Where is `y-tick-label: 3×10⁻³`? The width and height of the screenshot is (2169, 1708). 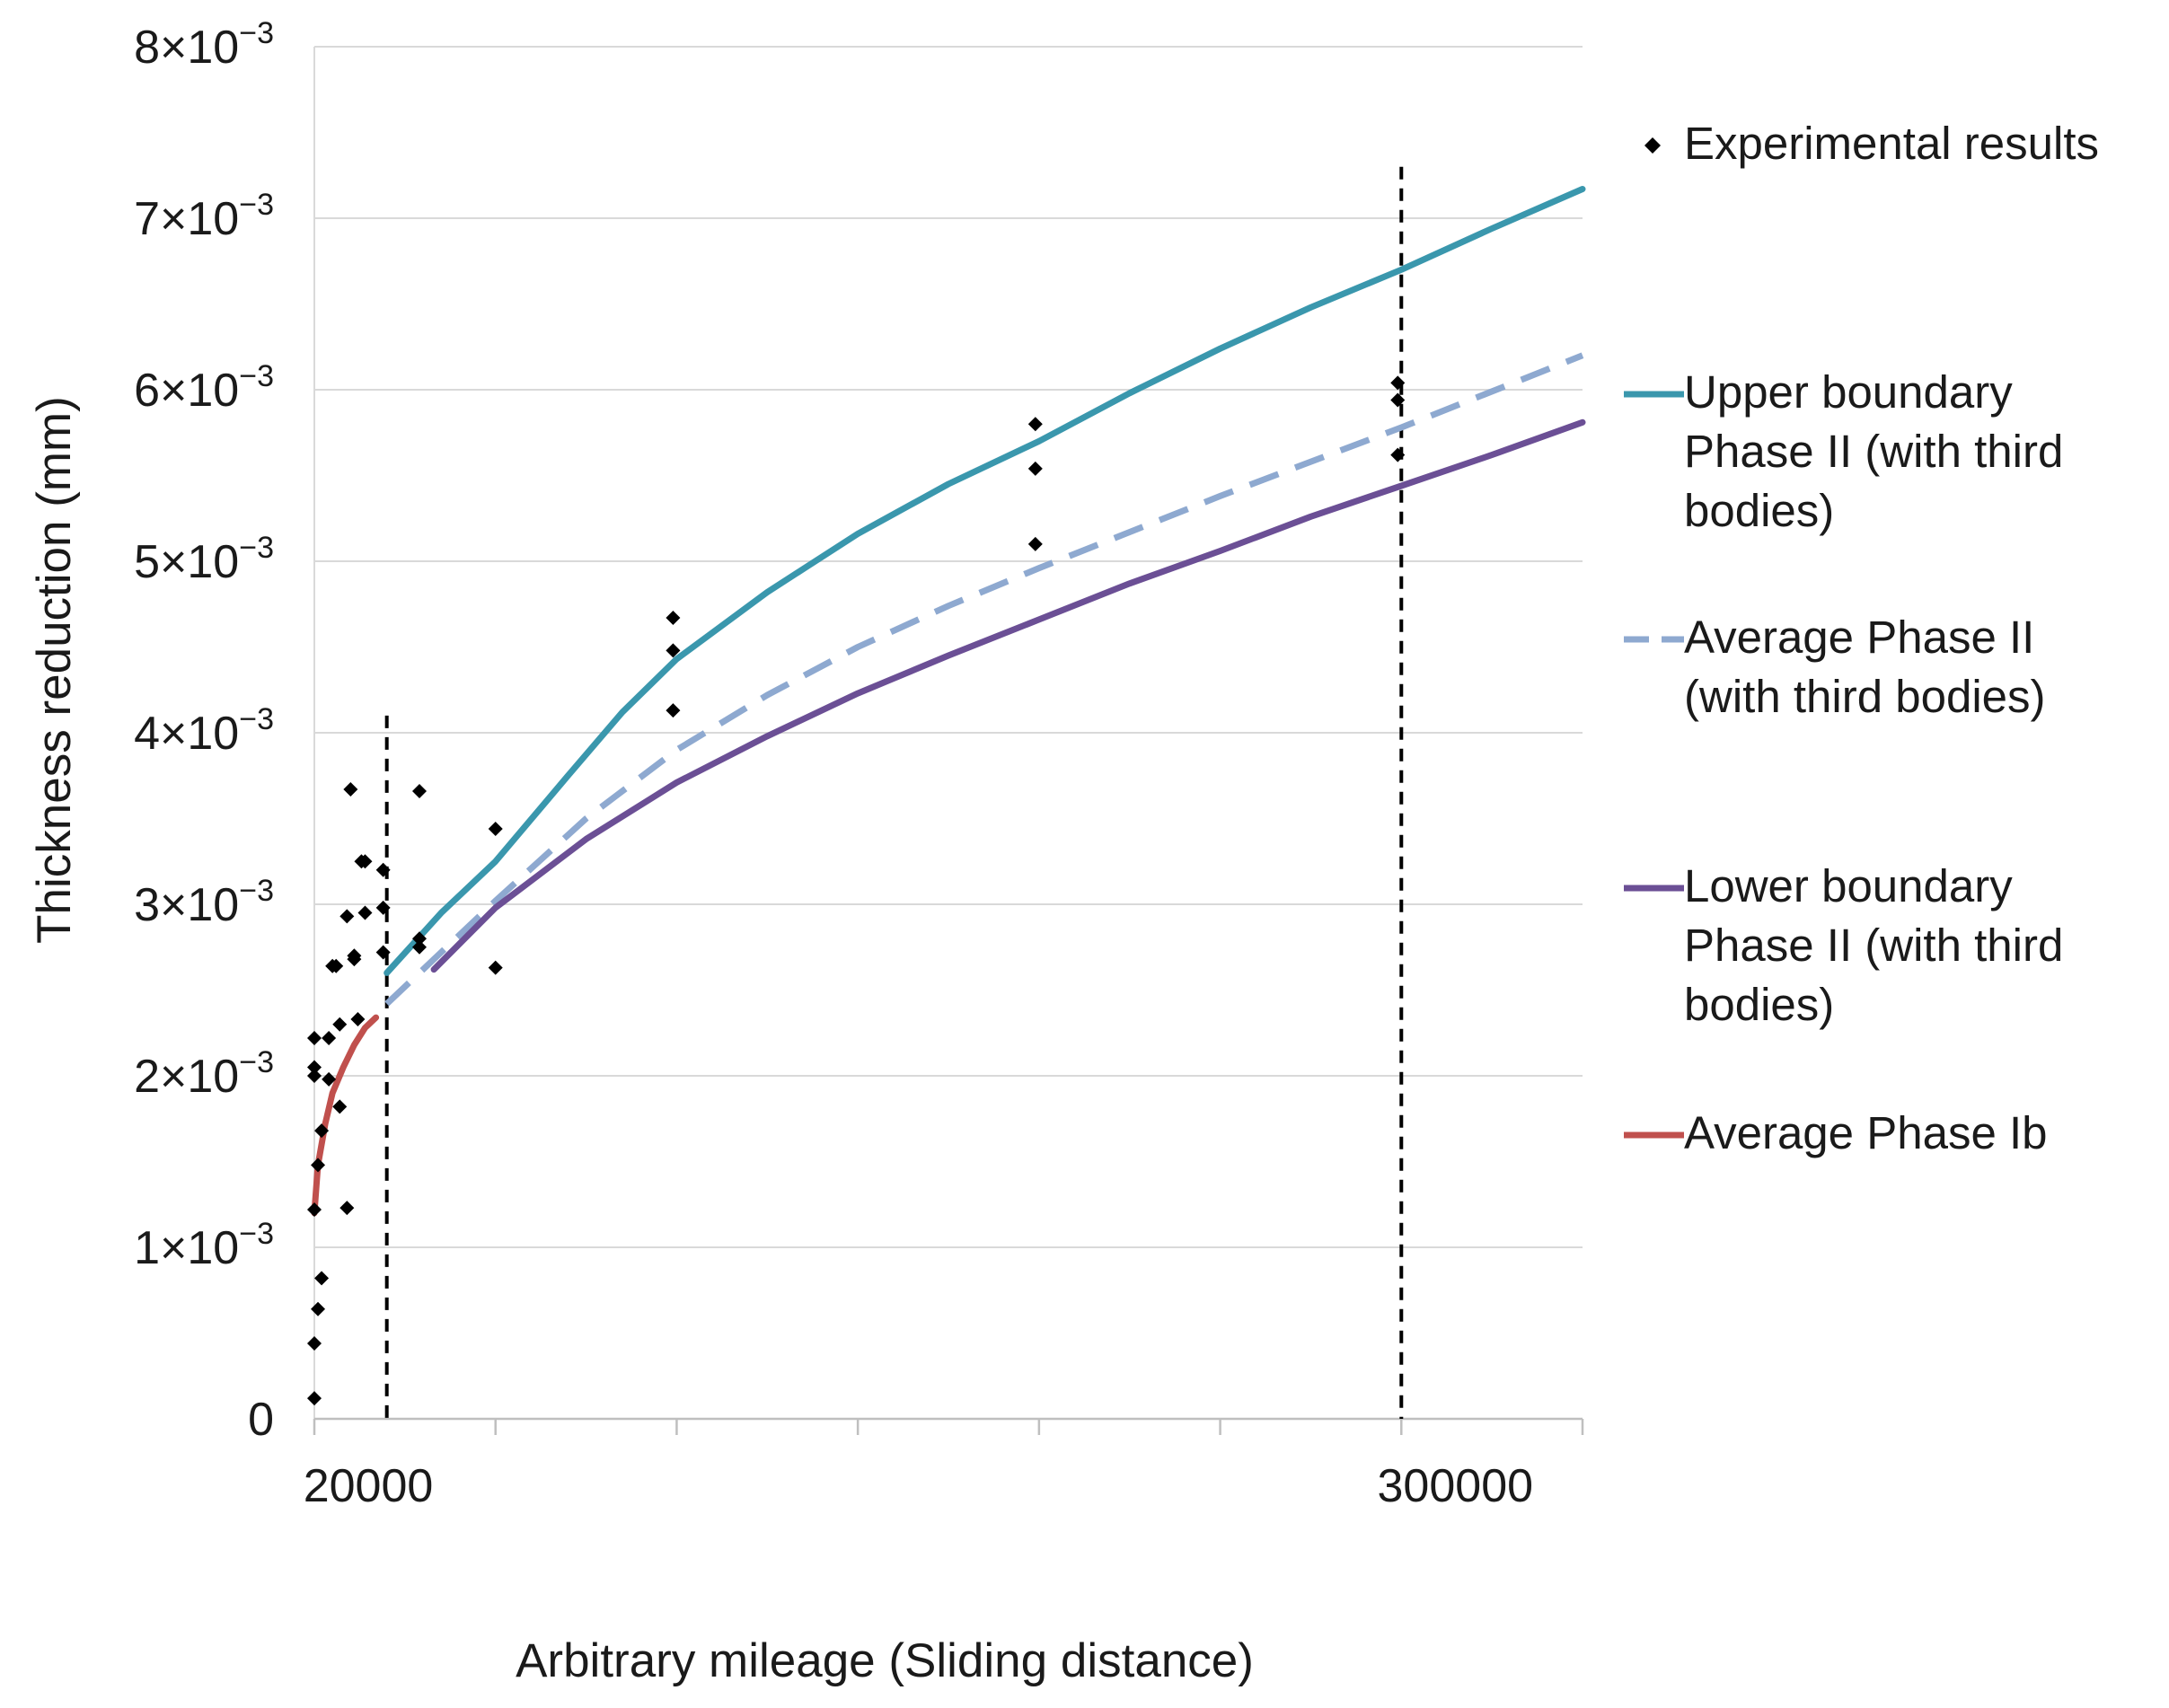 y-tick-label: 3×10⁻³ is located at coordinates (204, 902).